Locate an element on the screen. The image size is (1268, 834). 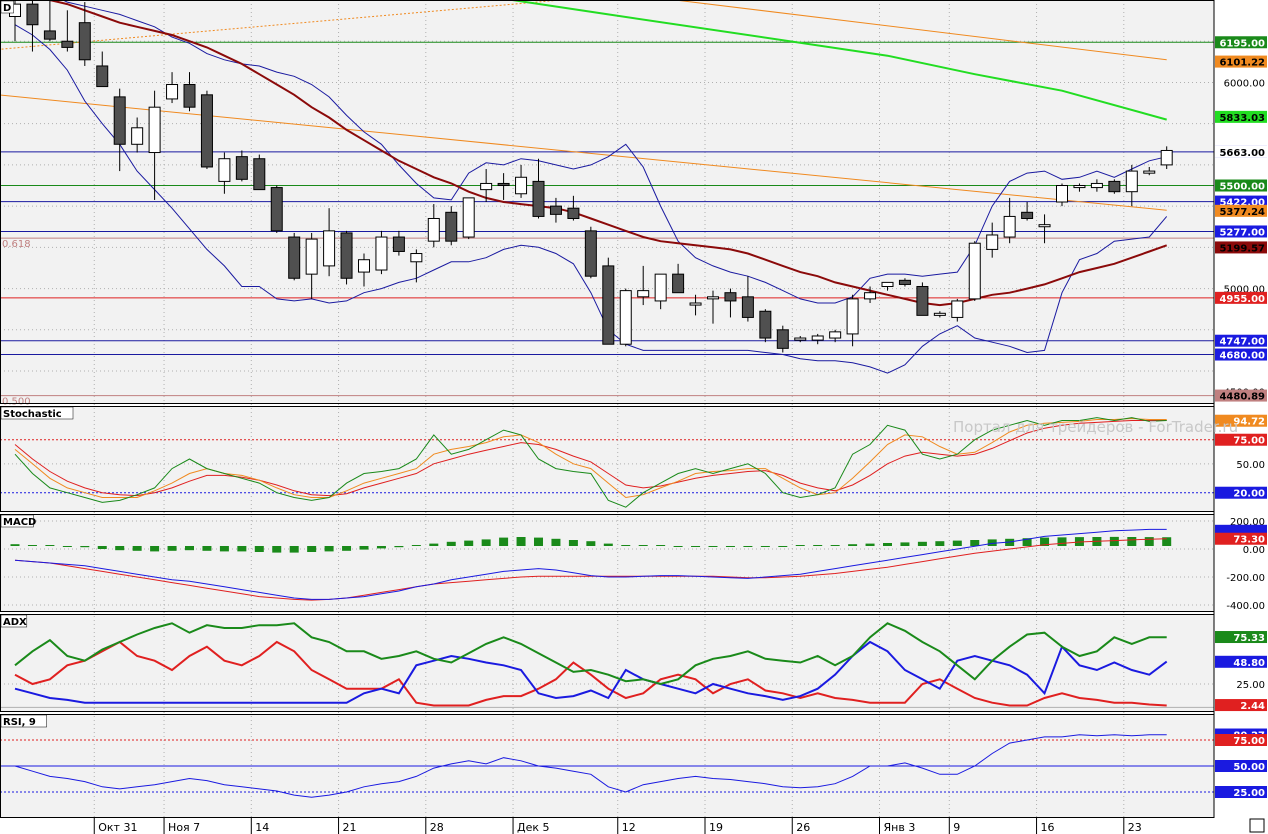
stochastic-value-label: 94.72 is located at coordinates (1241, 421).